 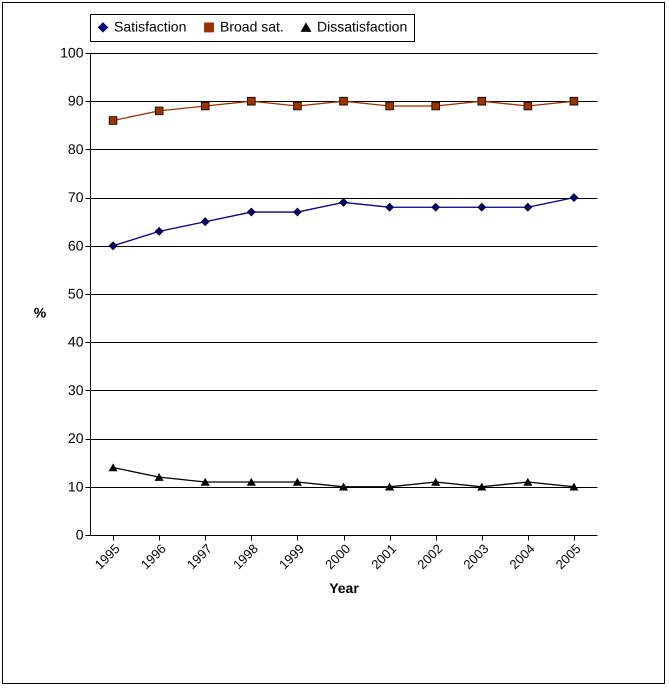 What do you see at coordinates (76, 390) in the screenshot?
I see `y-tick-label: 30` at bounding box center [76, 390].